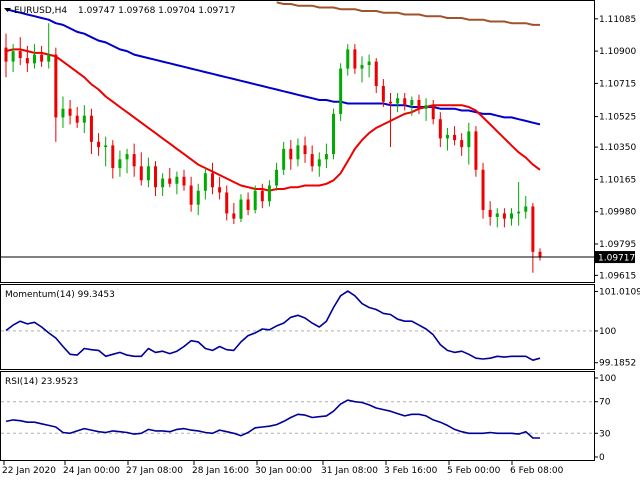 Image resolution: width=640 pixels, height=480 pixels. What do you see at coordinates (617, 20) in the screenshot?
I see `price-y-tick-label: 1.11085` at bounding box center [617, 20].